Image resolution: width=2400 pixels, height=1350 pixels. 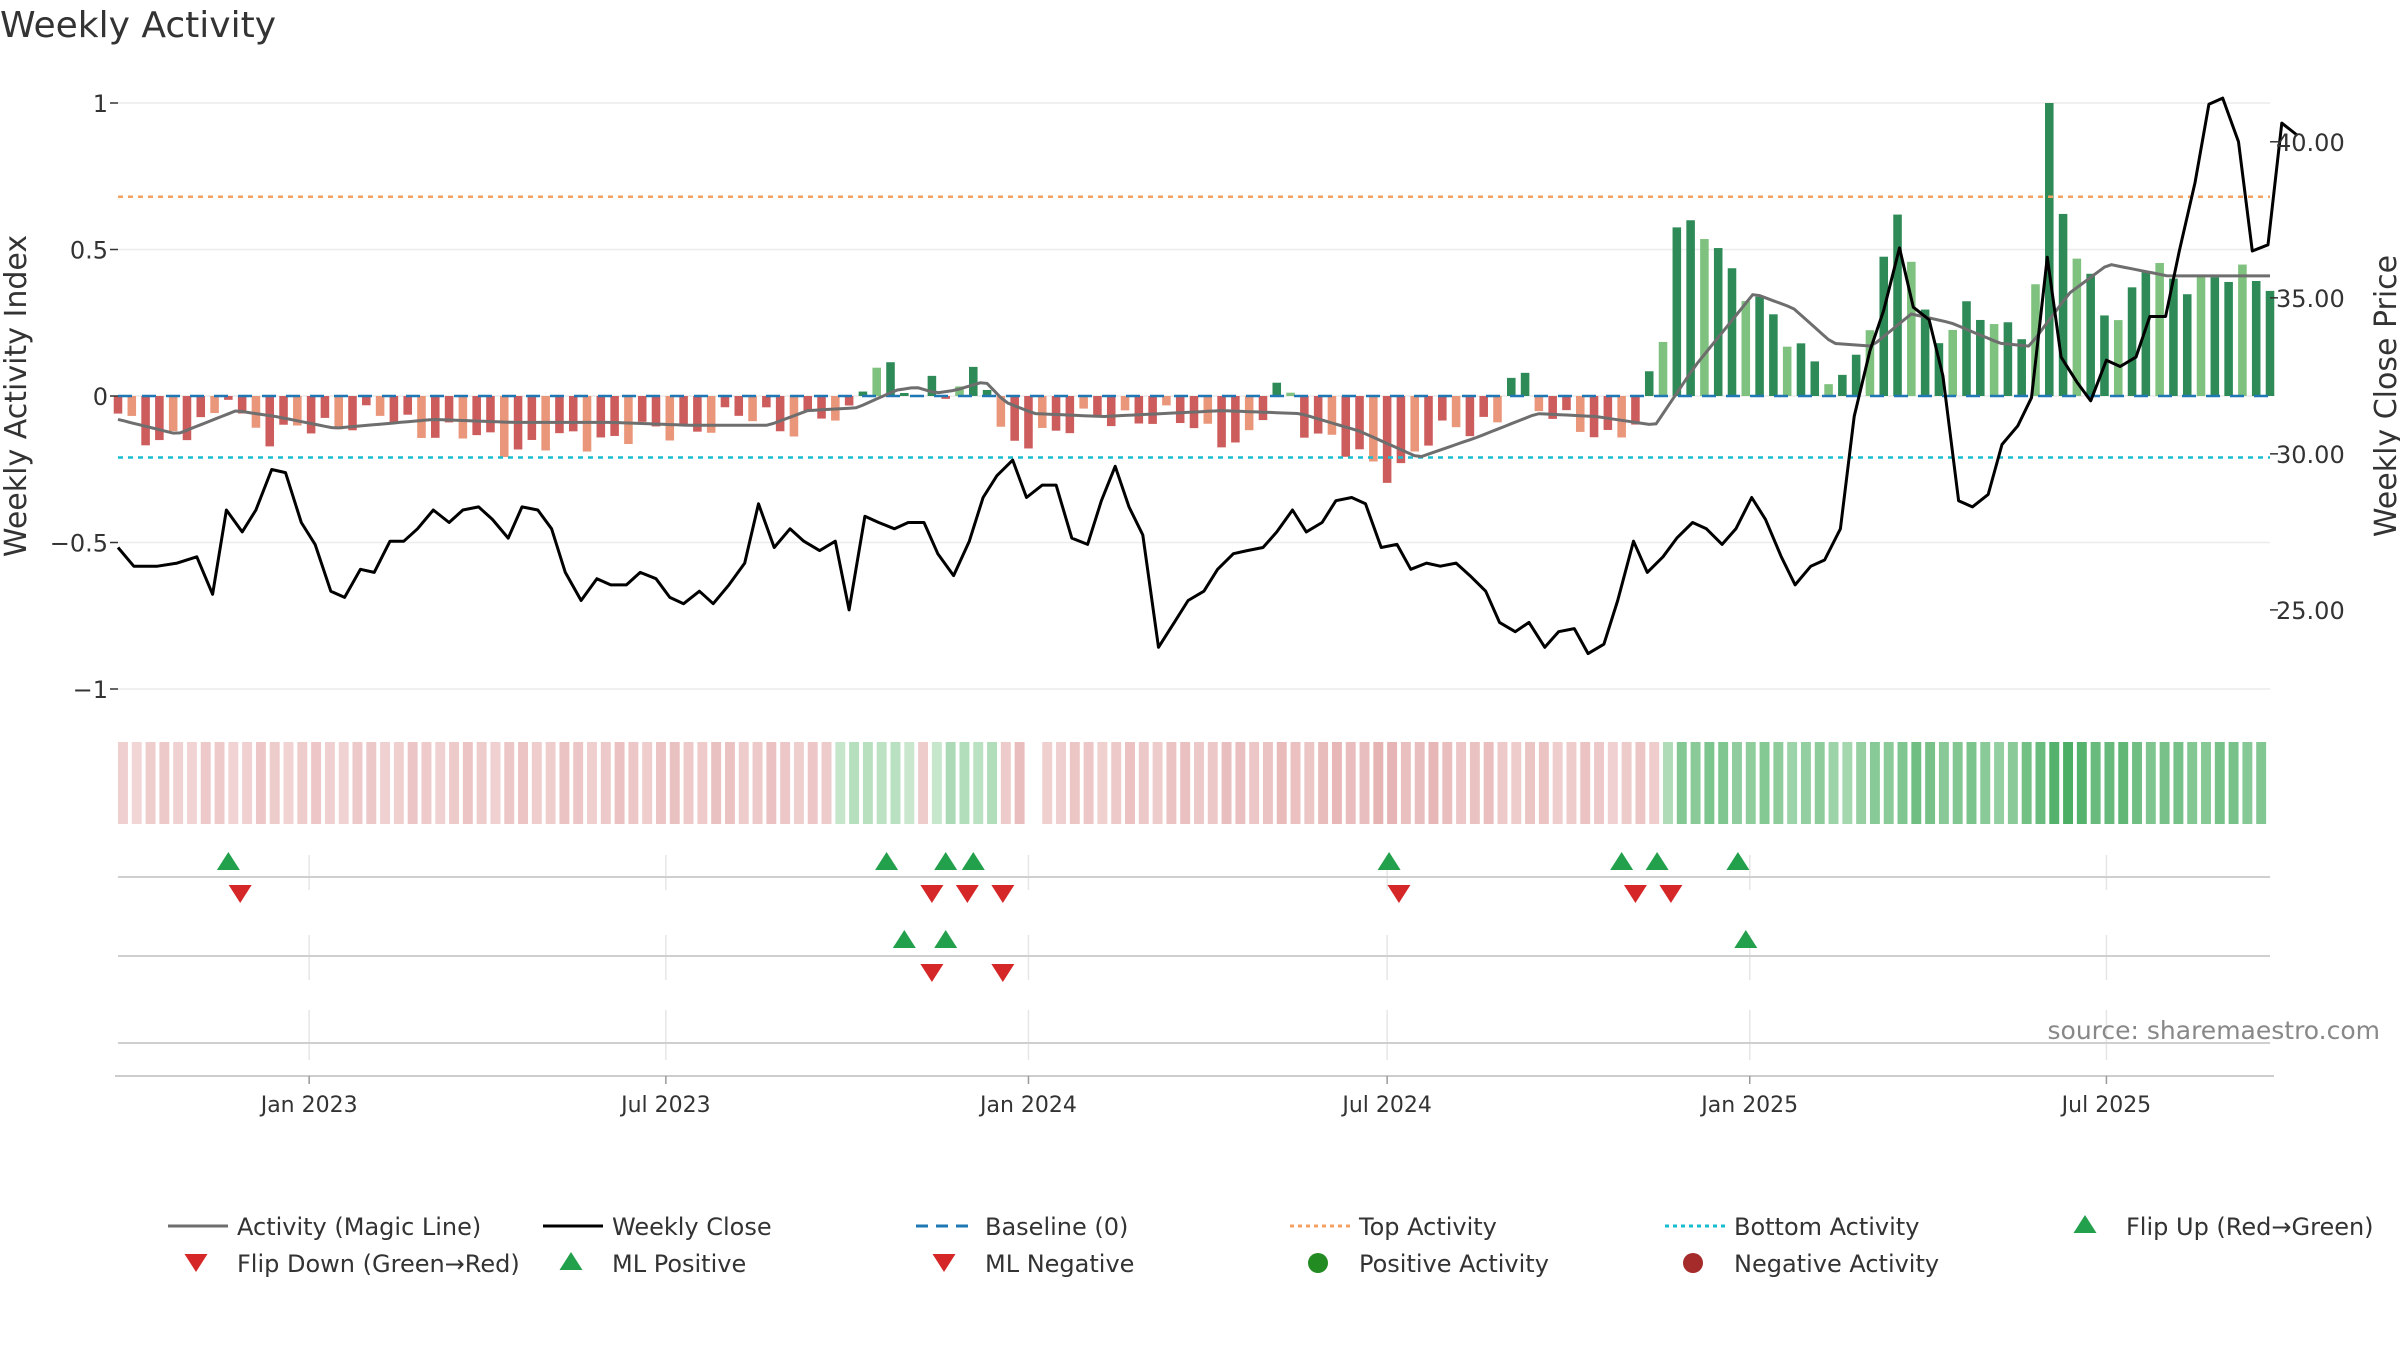 What do you see at coordinates (17, 396) in the screenshot?
I see `left-axis-label: Weekly Activity Index` at bounding box center [17, 396].